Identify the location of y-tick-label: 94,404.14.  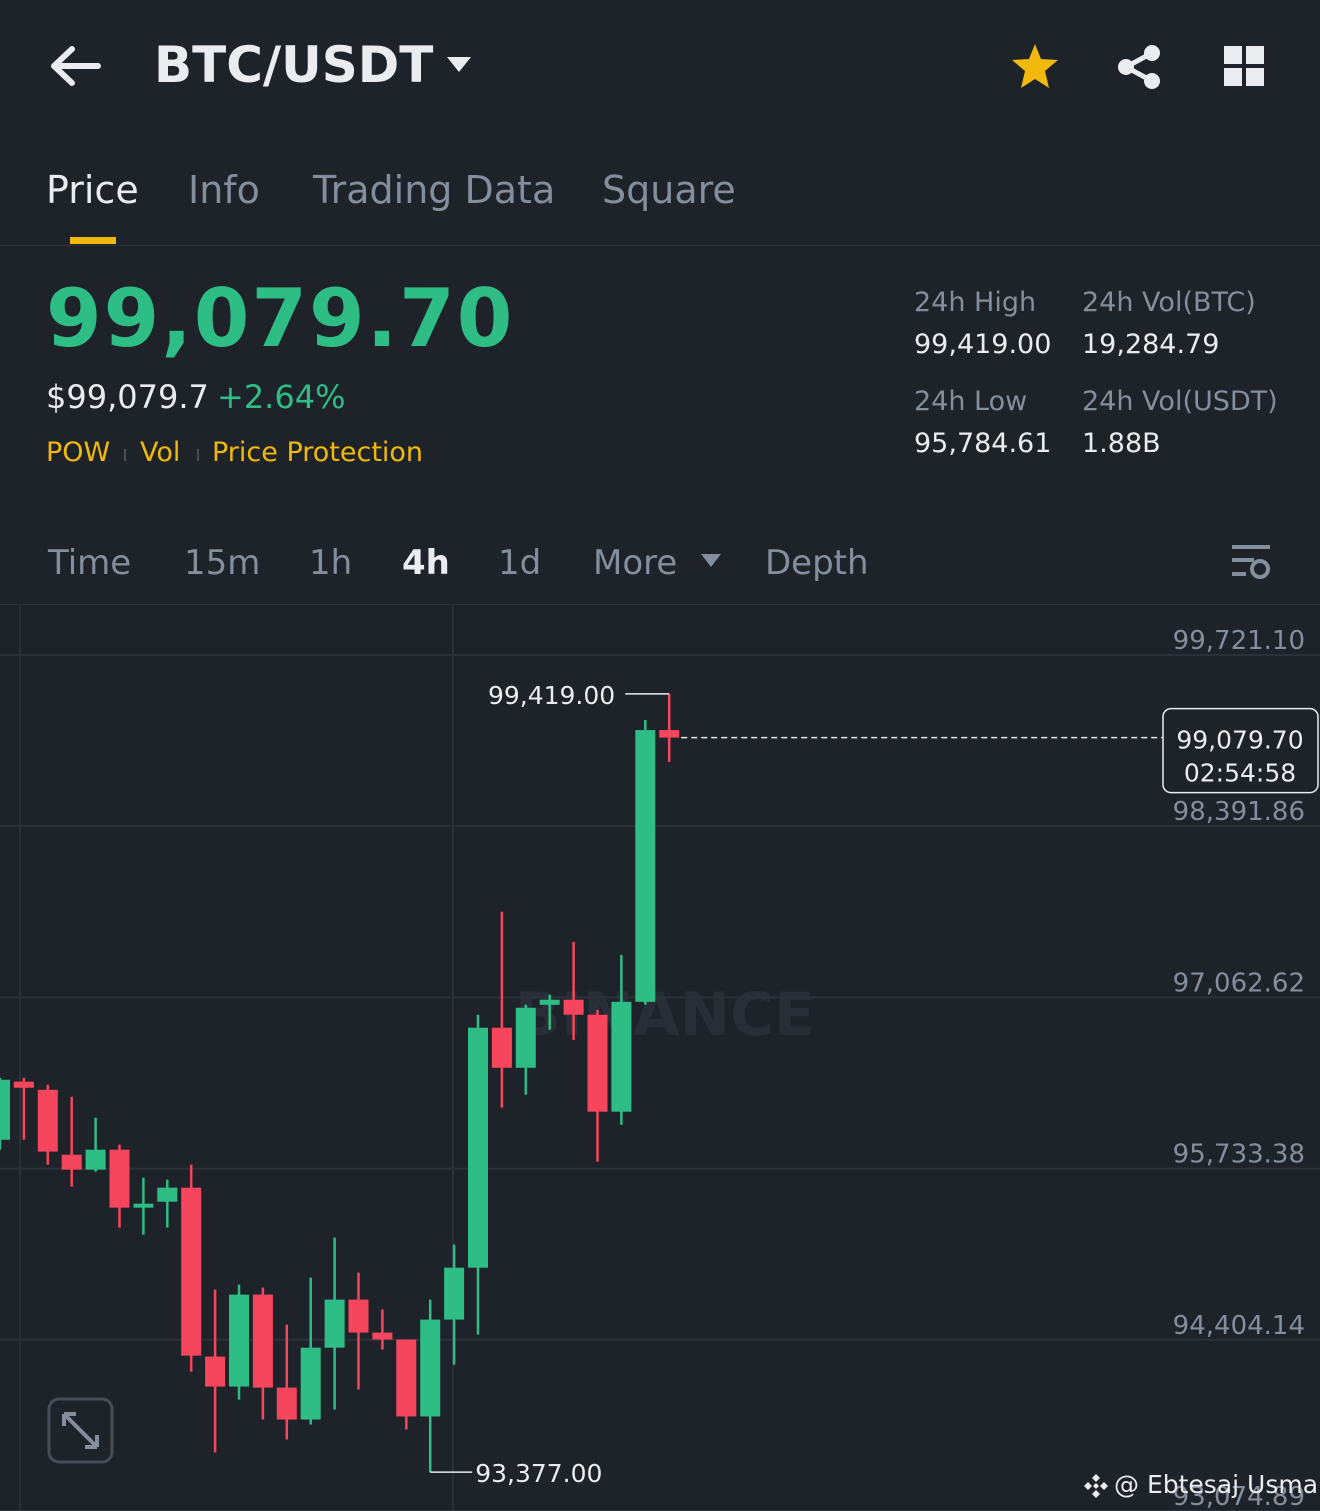
(1239, 1326).